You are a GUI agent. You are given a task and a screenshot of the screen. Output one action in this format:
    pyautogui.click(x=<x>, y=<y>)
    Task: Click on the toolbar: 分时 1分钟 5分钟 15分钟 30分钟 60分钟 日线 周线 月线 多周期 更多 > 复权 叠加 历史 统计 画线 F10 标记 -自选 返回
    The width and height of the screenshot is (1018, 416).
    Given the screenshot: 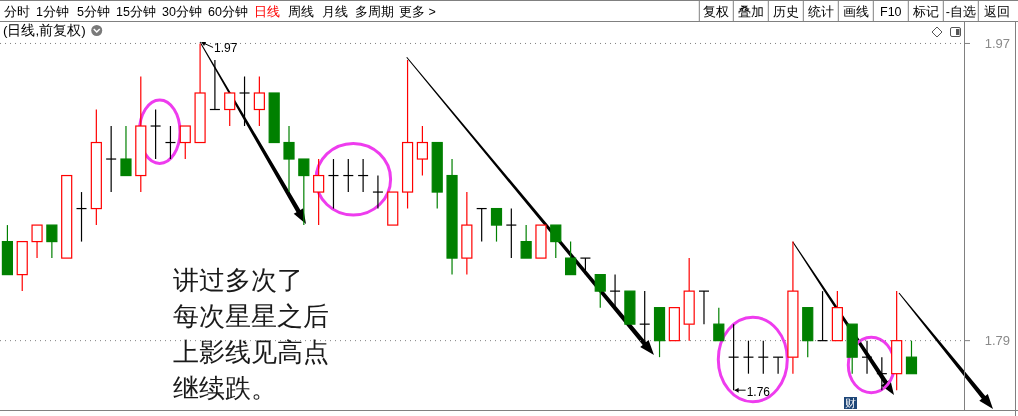 What is the action you would take?
    pyautogui.click(x=507, y=12)
    